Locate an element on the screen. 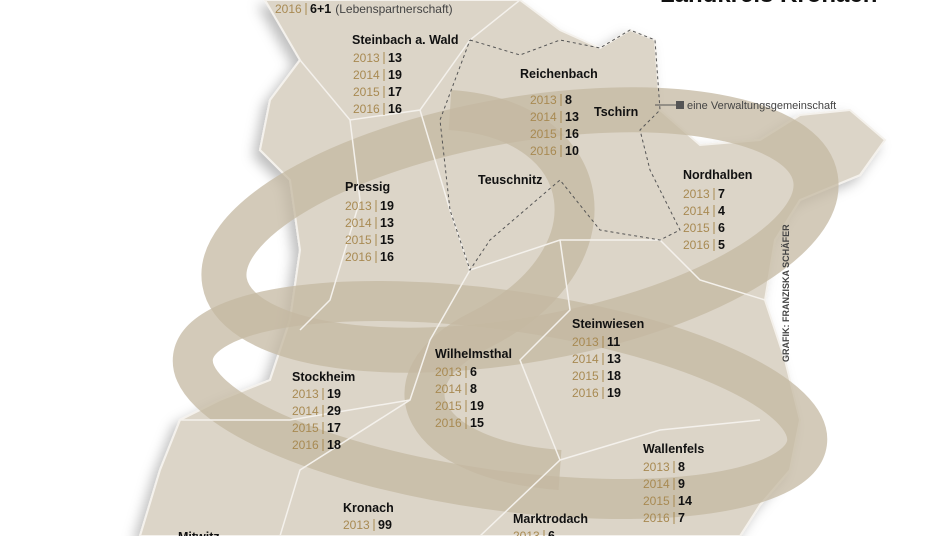 Image resolution: width=952 pixels, height=536 pixels. value: 99 is located at coordinates (385, 525).